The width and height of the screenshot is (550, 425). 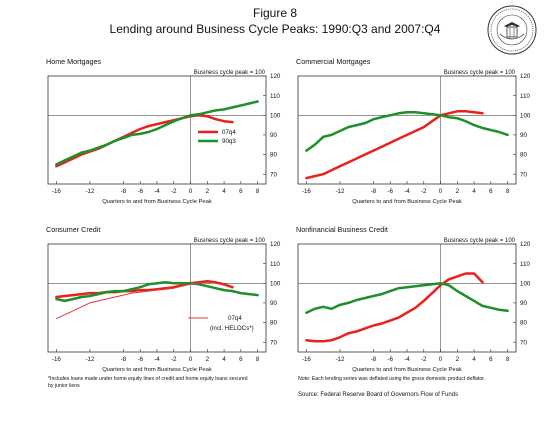 What do you see at coordinates (229, 141) in the screenshot?
I see `legend-label: 90q3` at bounding box center [229, 141].